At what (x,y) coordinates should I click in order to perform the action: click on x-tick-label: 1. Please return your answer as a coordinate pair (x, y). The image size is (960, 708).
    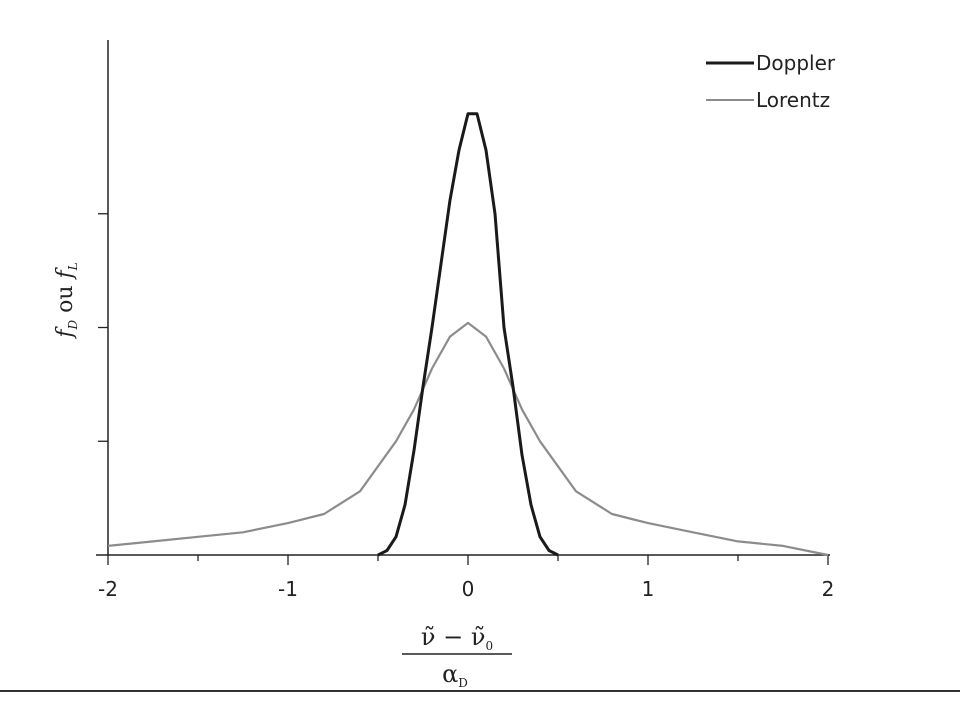
    Looking at the image, I should click on (648, 589).